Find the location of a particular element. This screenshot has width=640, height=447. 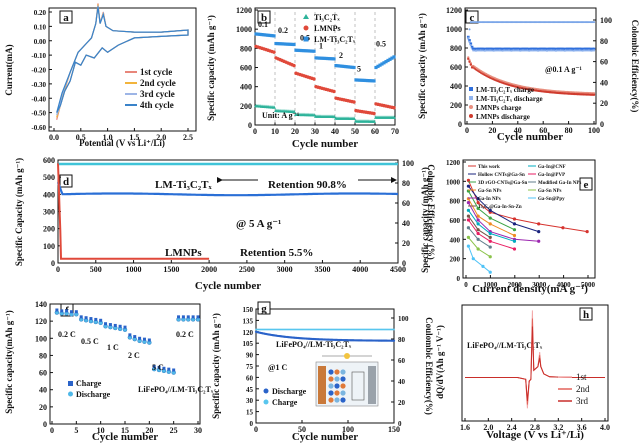

y-tick-label: 135 is located at coordinates (248, 321).